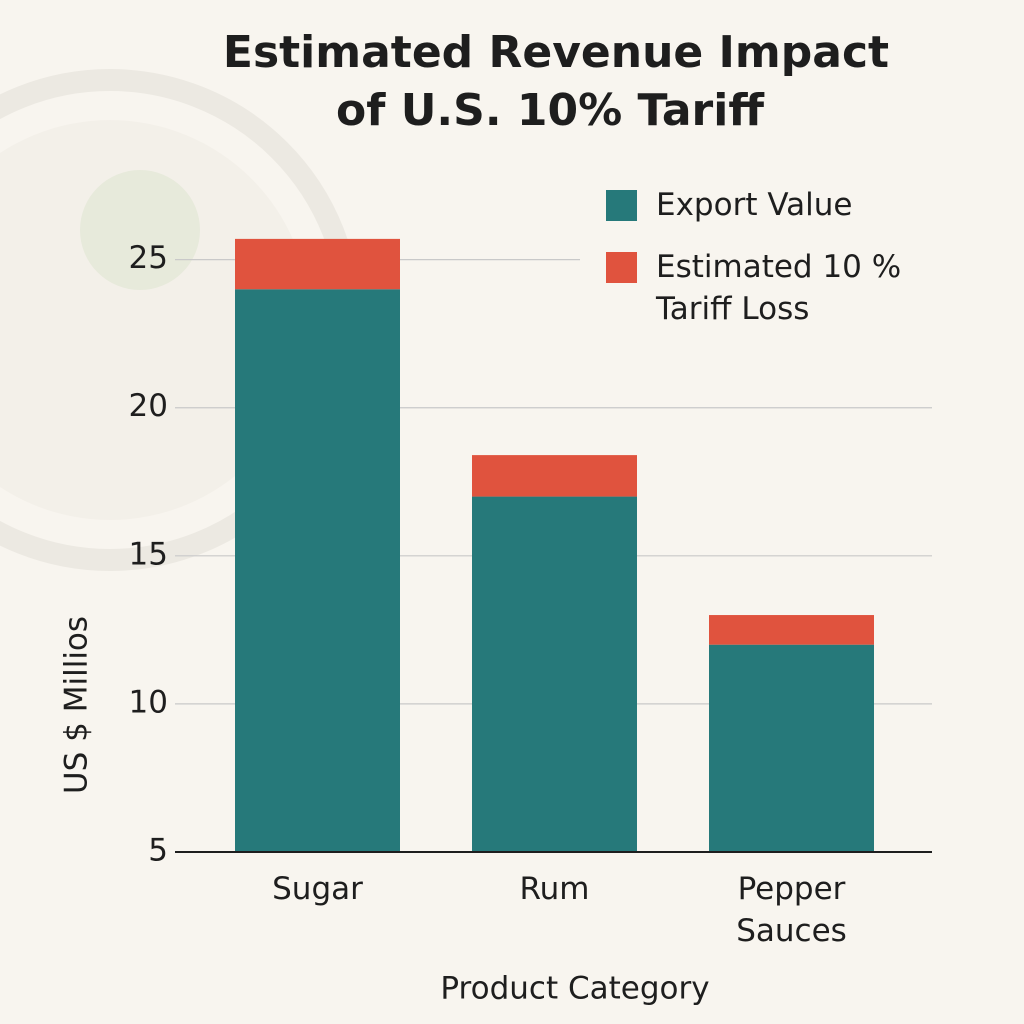 The height and width of the screenshot is (1024, 1024). Describe the element at coordinates (574, 989) in the screenshot. I see `x-axis-title: Product Category` at that location.